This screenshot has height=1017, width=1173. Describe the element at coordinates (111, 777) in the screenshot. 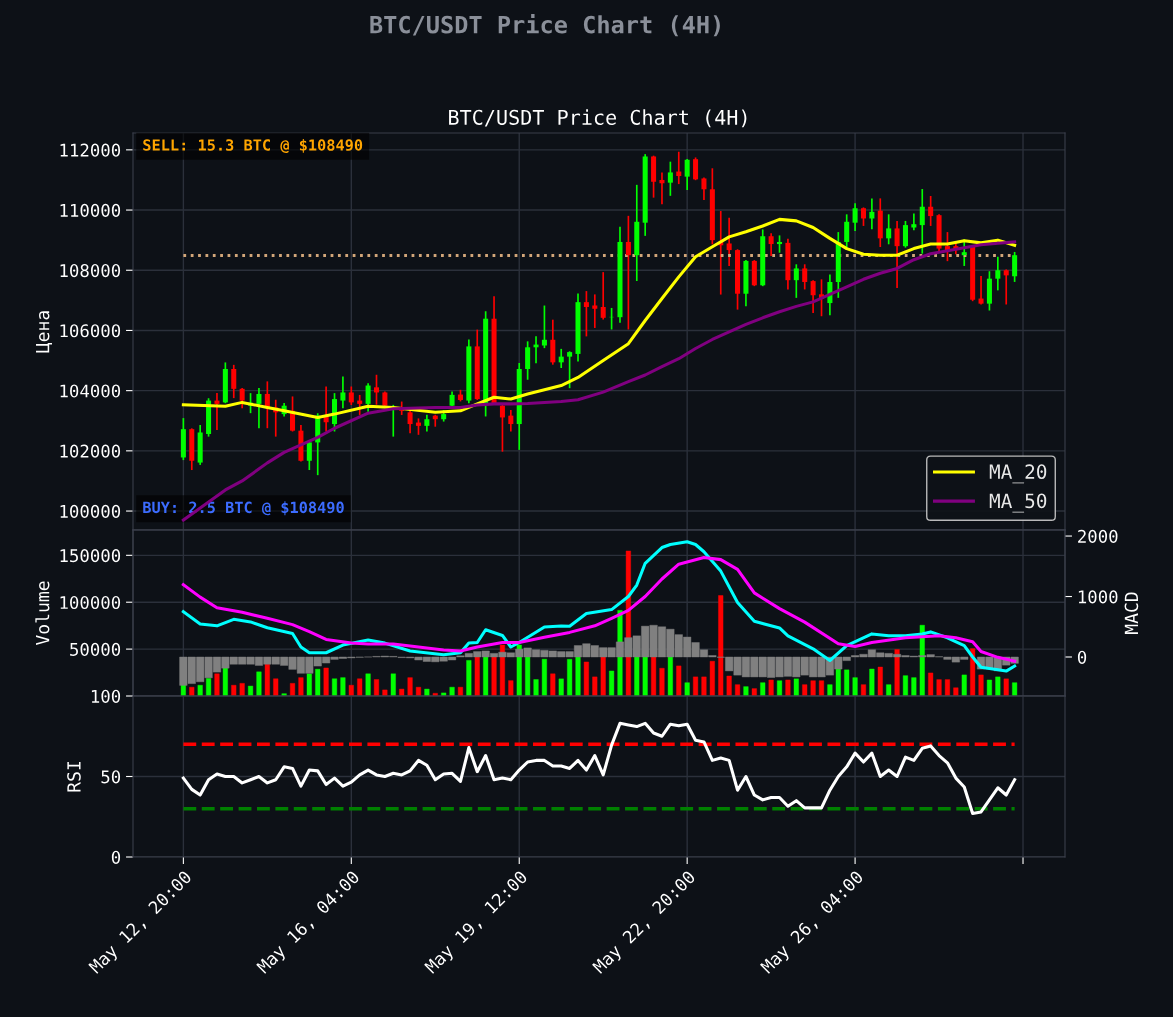

I see `y-tick-label: 50` at that location.